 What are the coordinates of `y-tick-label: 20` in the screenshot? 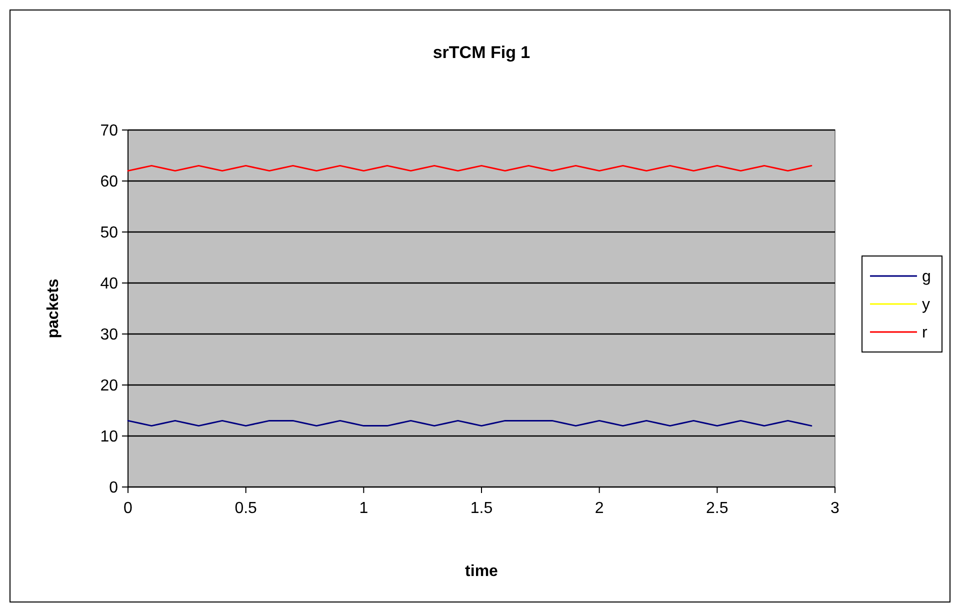 It's located at (109, 386).